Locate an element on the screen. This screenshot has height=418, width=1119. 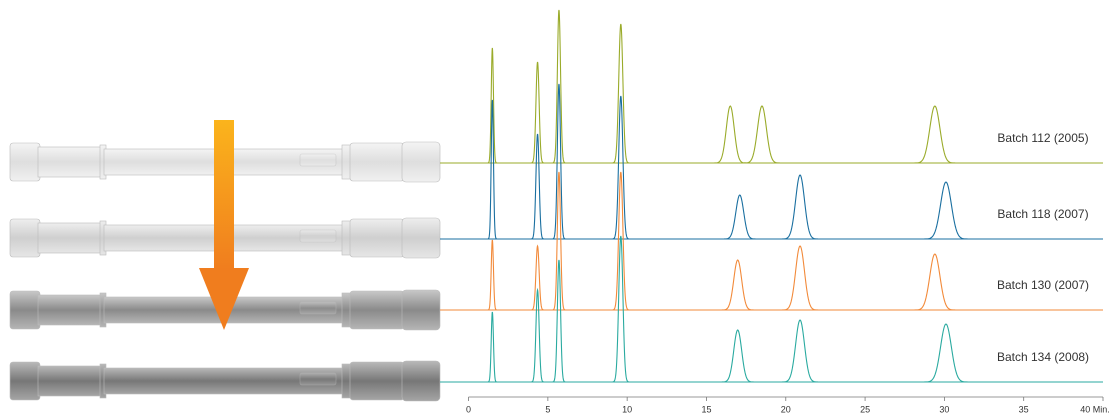
x-tick-label: 40 Min. is located at coordinates (1095, 409).